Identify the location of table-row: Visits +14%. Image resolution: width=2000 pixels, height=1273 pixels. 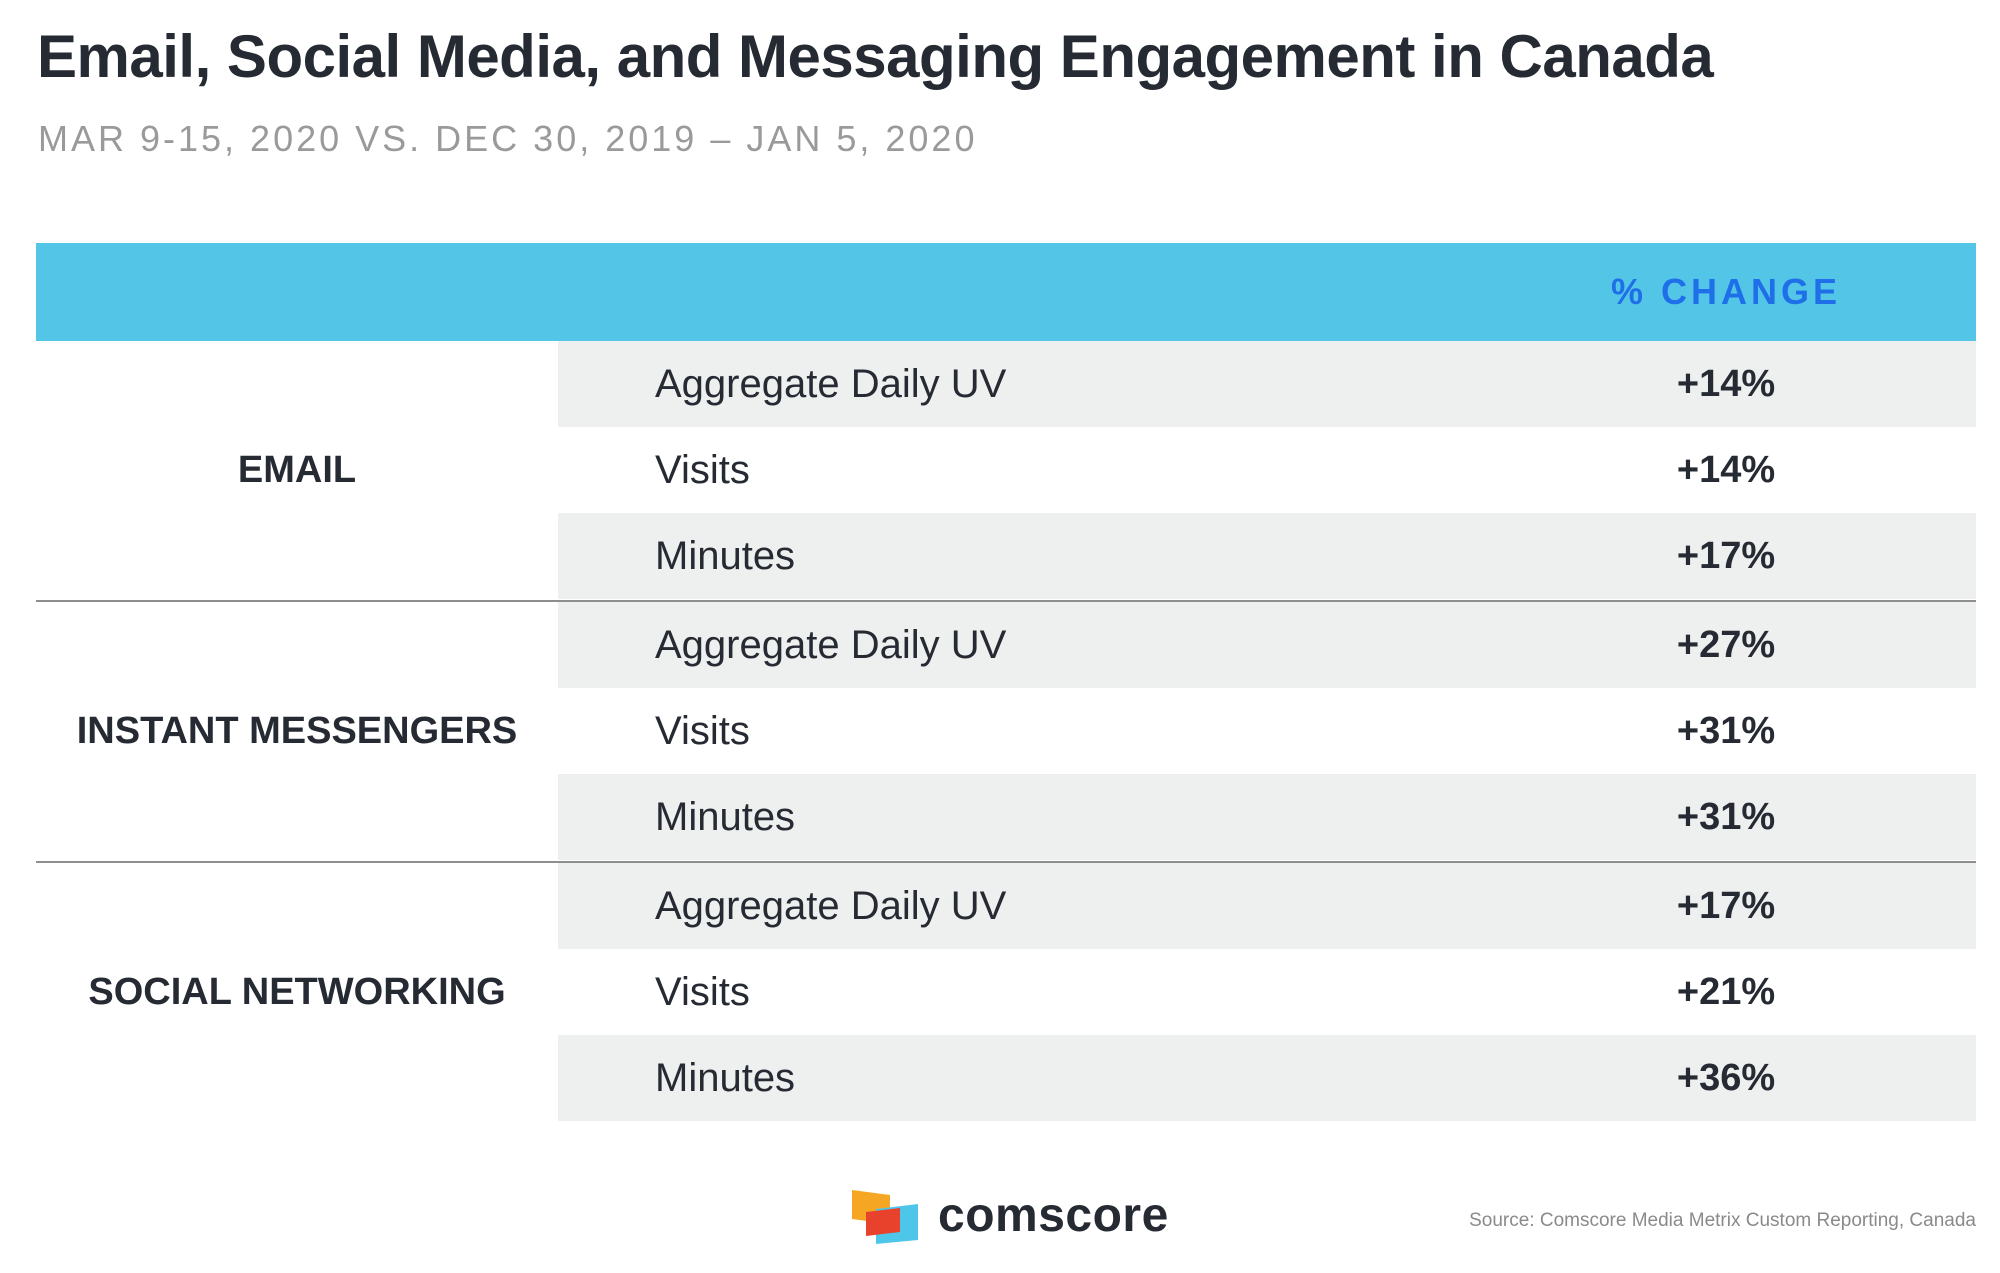
(1267, 470).